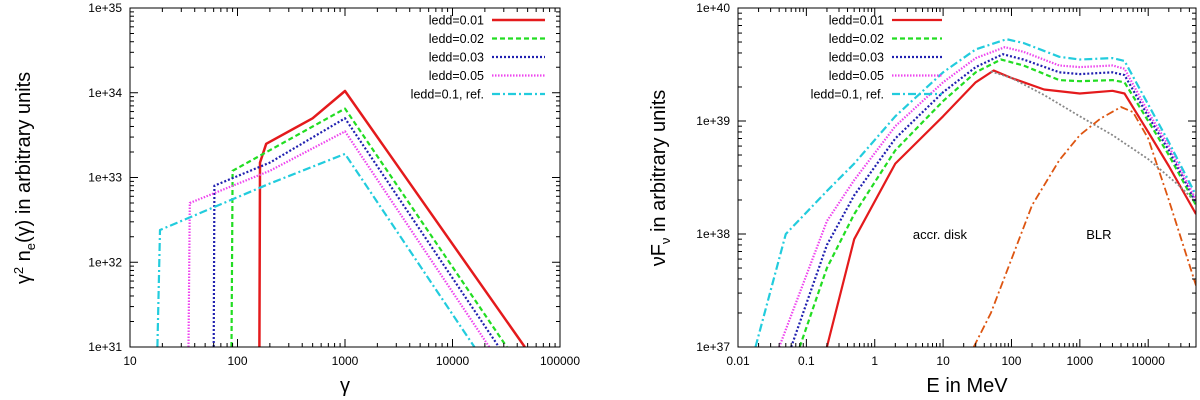 The height and width of the screenshot is (400, 1200). What do you see at coordinates (713, 347) in the screenshot?
I see `right-ytick-label-0: 1e+37` at bounding box center [713, 347].